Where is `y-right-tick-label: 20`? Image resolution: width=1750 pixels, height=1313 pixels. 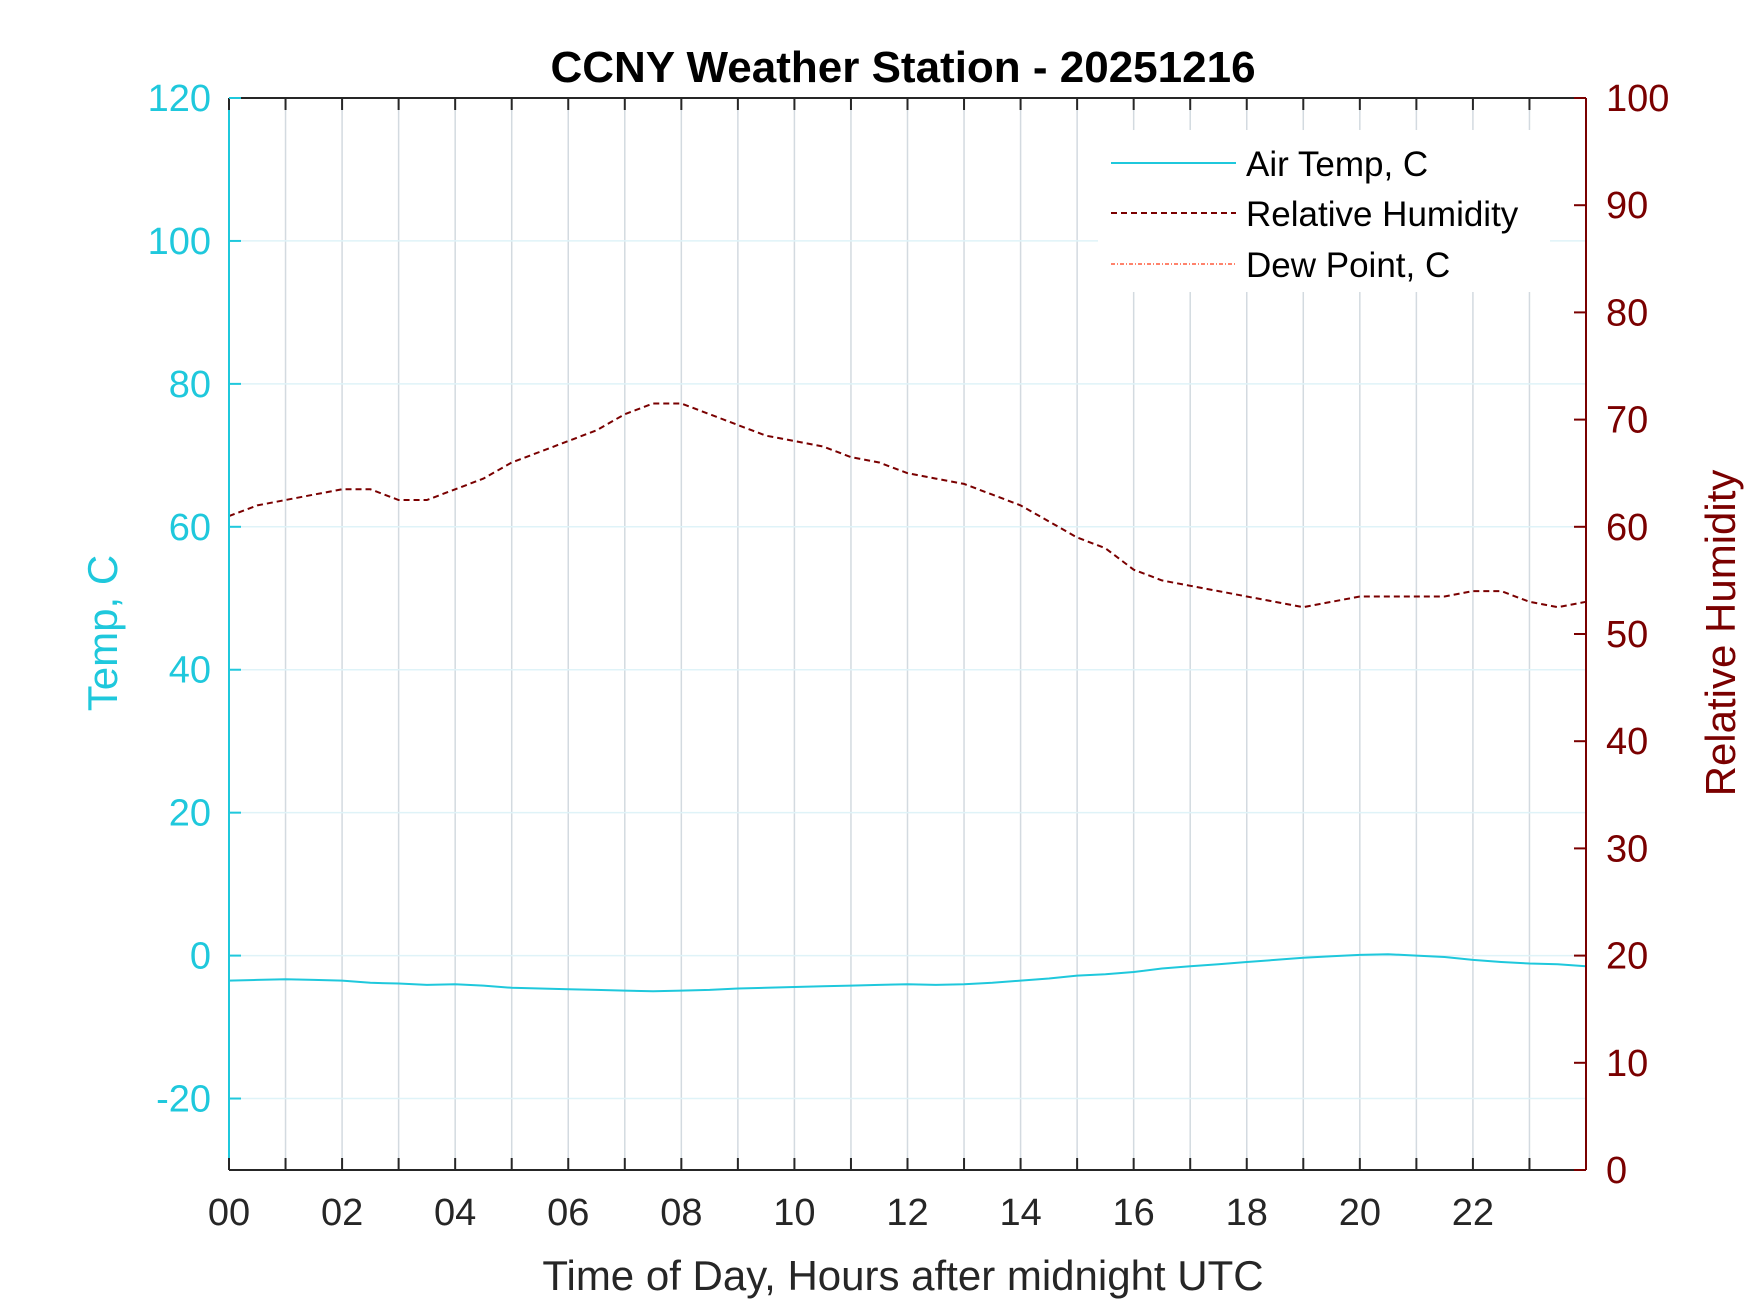 y-right-tick-label: 20 is located at coordinates (1627, 957).